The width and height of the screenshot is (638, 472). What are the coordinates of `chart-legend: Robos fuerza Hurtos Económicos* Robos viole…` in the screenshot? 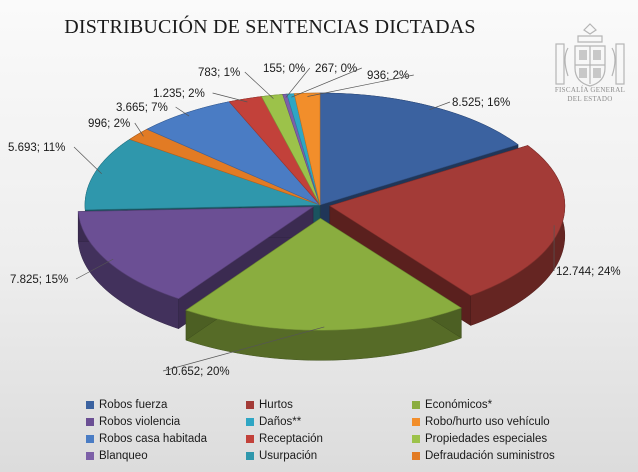 It's located at (336, 430).